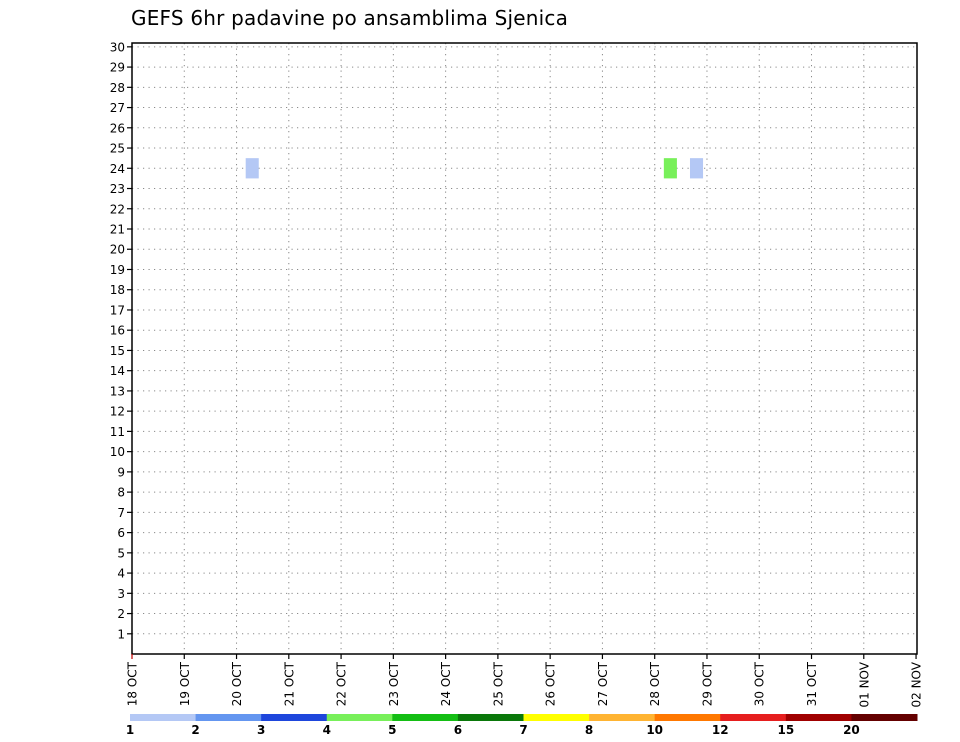 The image size is (960, 742). I want to click on colorbar-label: 5, so click(392, 730).